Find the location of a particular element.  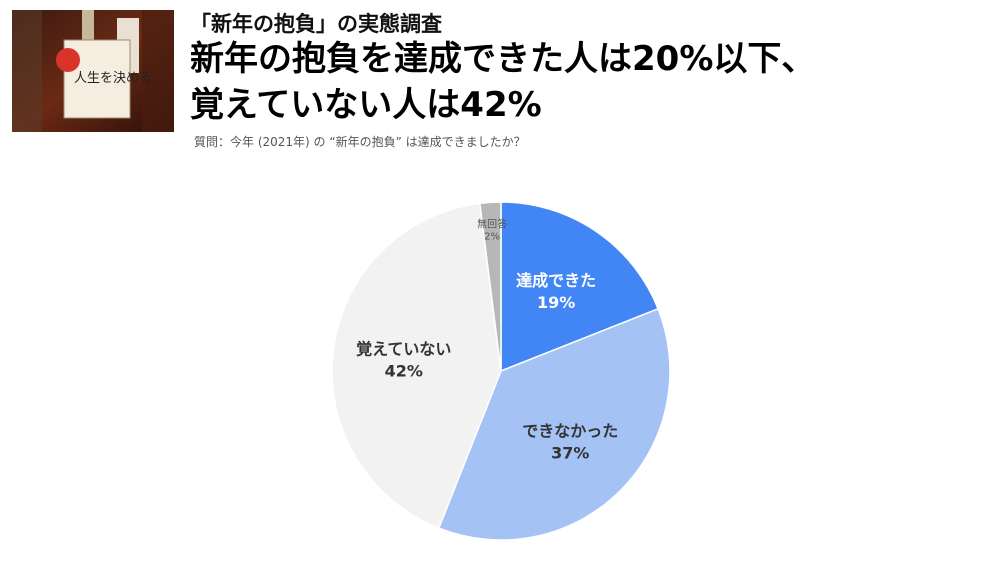

pie-label-value-2: 42% is located at coordinates (404, 371).